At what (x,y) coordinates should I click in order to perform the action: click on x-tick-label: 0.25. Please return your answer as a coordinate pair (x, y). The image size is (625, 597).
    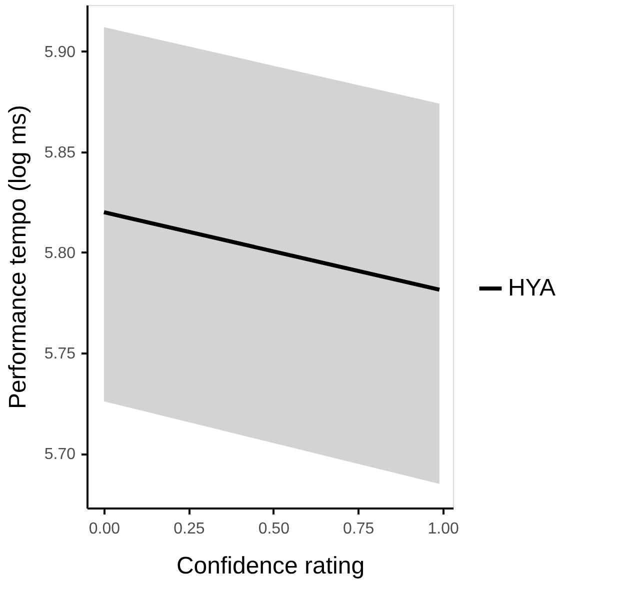
    Looking at the image, I should click on (189, 529).